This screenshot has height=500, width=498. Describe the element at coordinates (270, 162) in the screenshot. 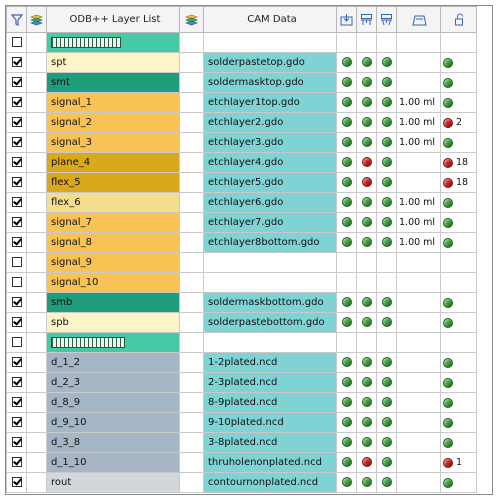

I see `cam-file-cell: etchlayer4.gdo` at that location.